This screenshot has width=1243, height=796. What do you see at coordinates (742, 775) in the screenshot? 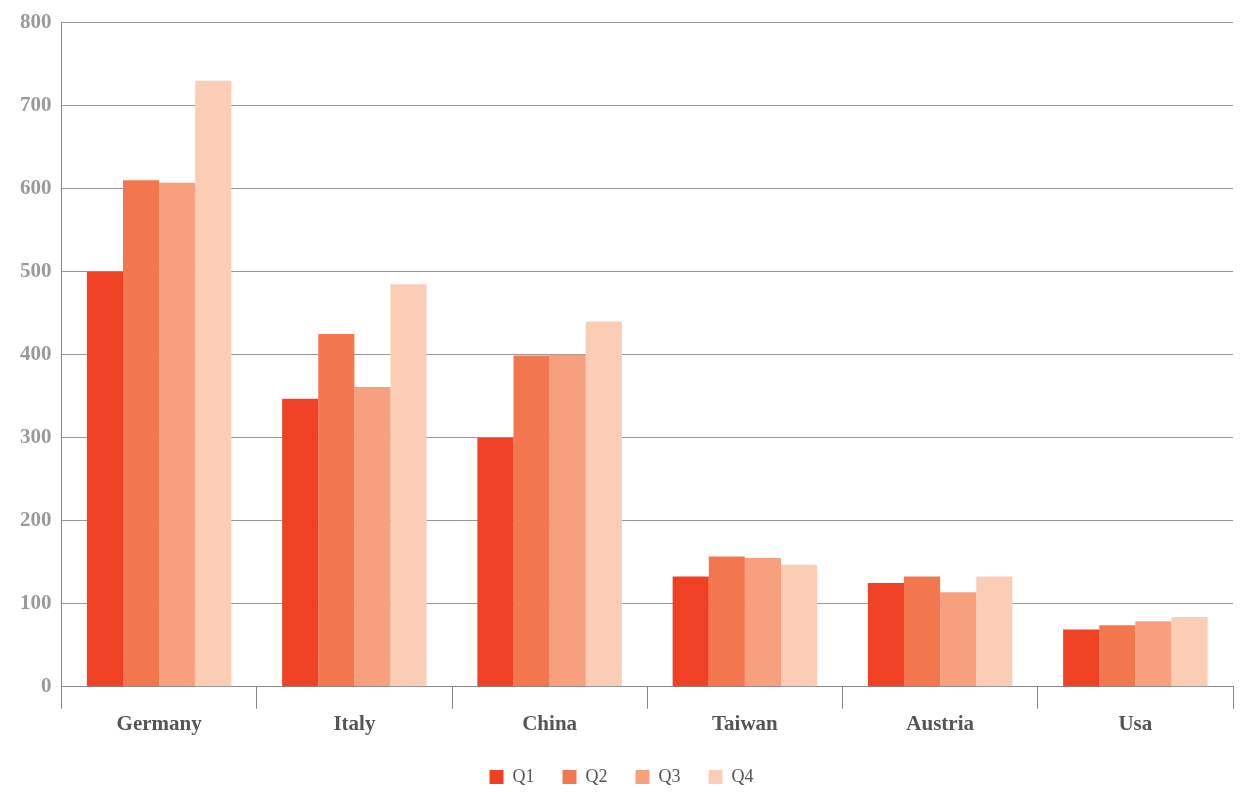
I see `legend-label: Q4` at bounding box center [742, 775].